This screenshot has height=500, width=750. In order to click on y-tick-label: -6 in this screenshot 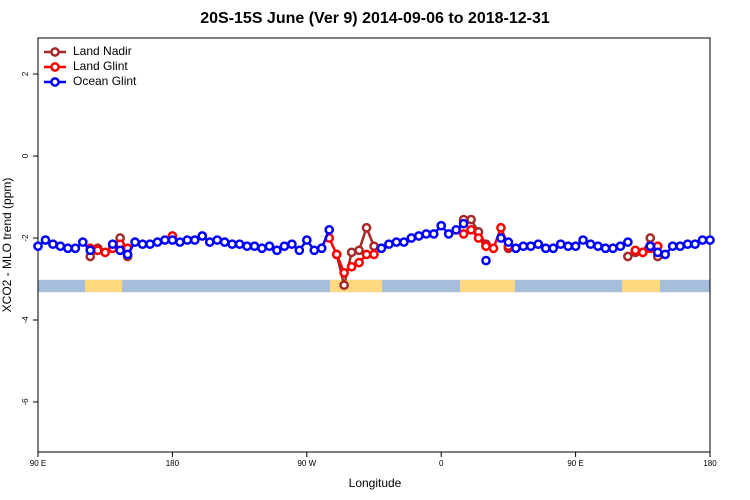, I will do `click(25, 402)`.